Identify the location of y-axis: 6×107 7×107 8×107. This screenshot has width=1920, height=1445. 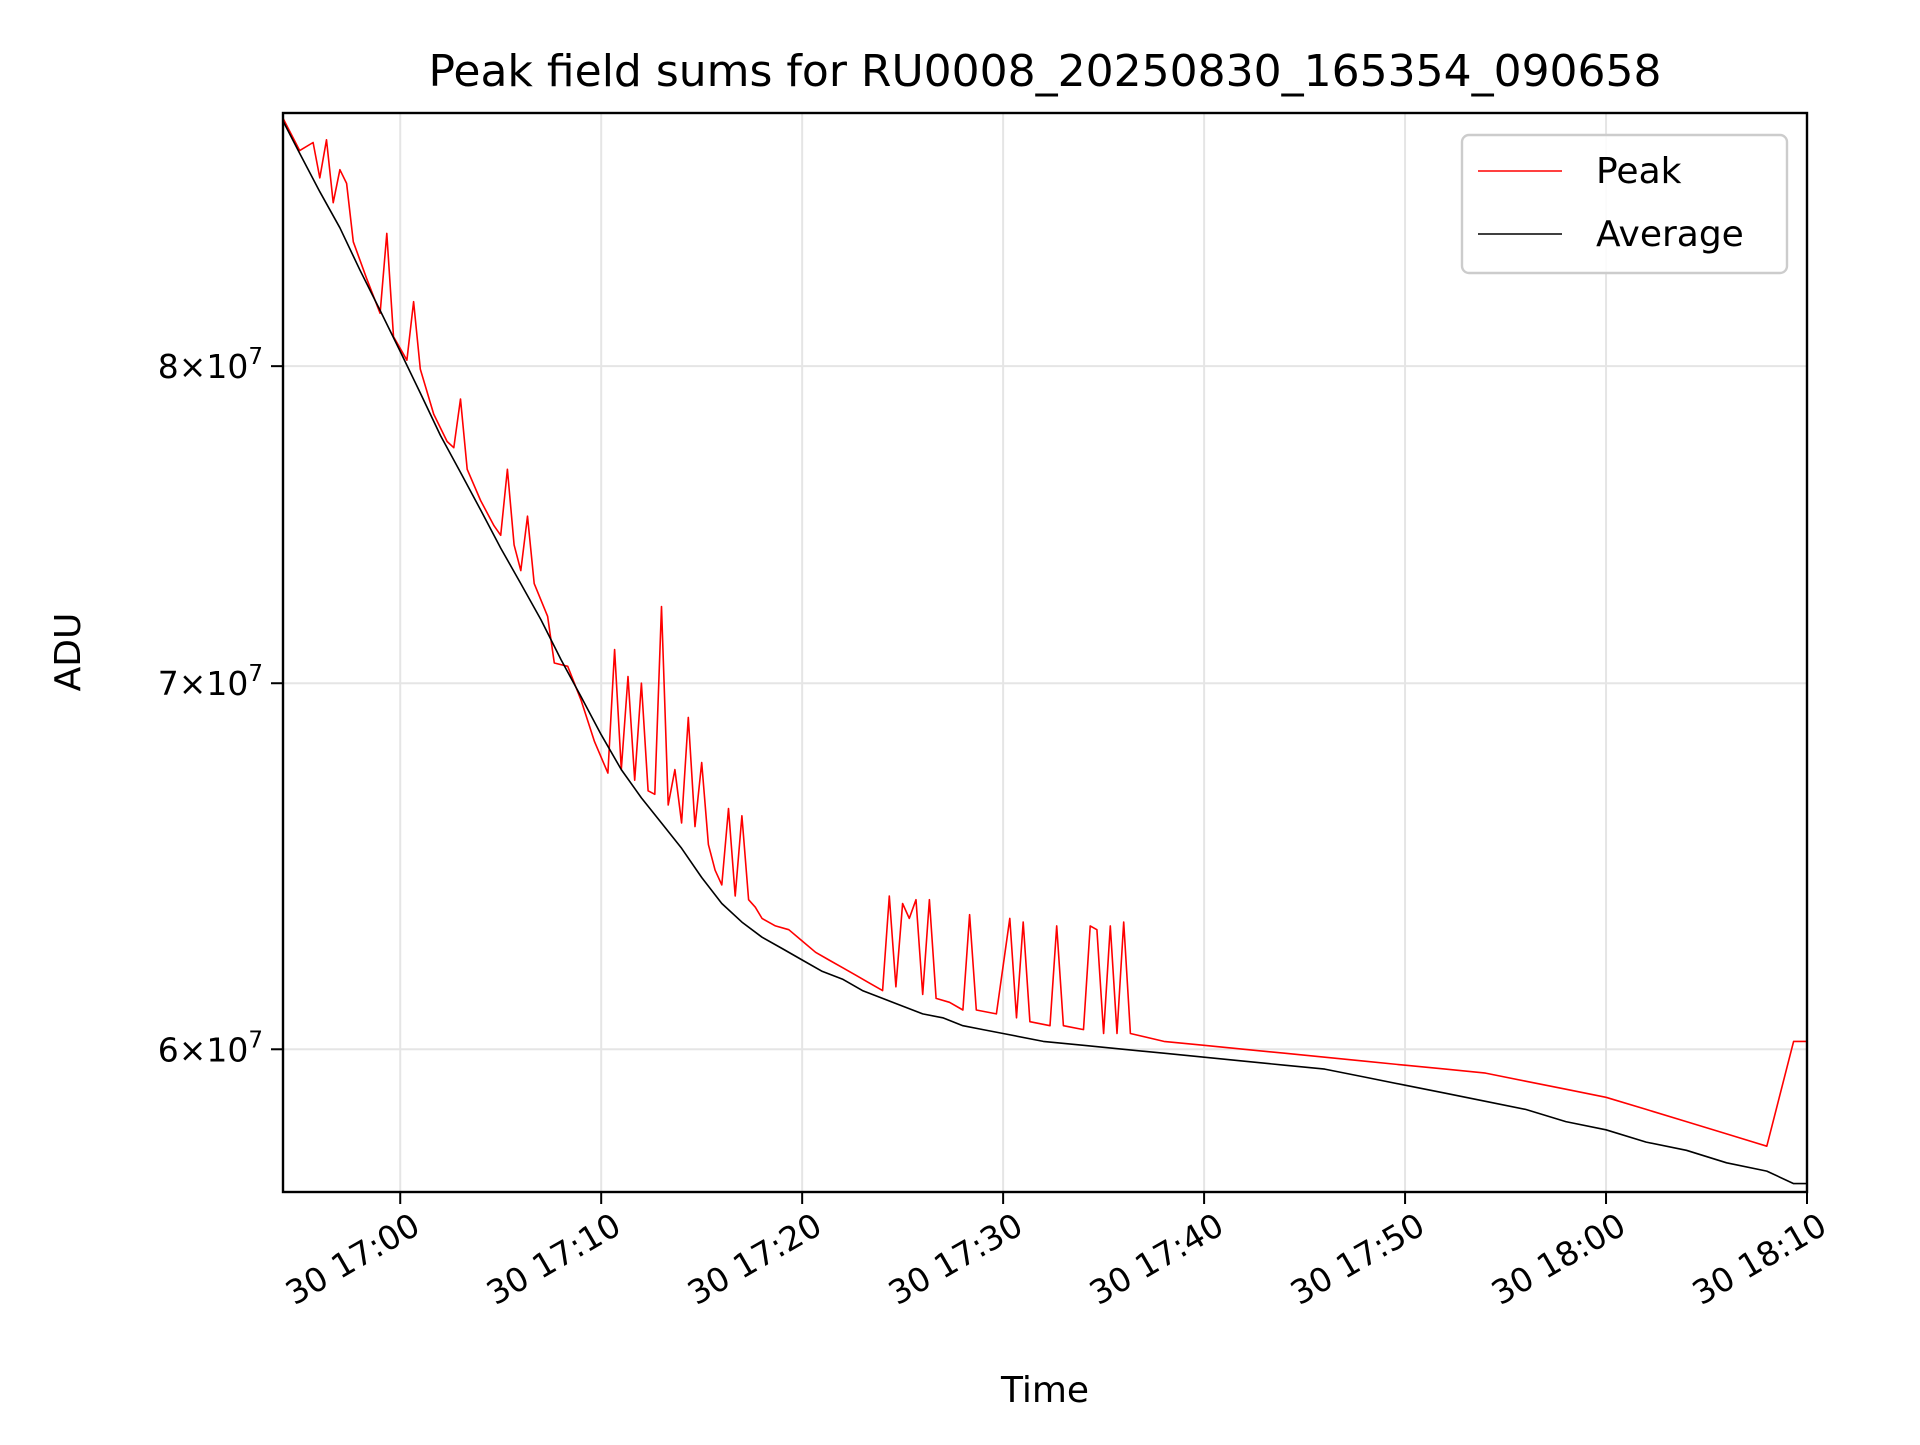
(220, 706).